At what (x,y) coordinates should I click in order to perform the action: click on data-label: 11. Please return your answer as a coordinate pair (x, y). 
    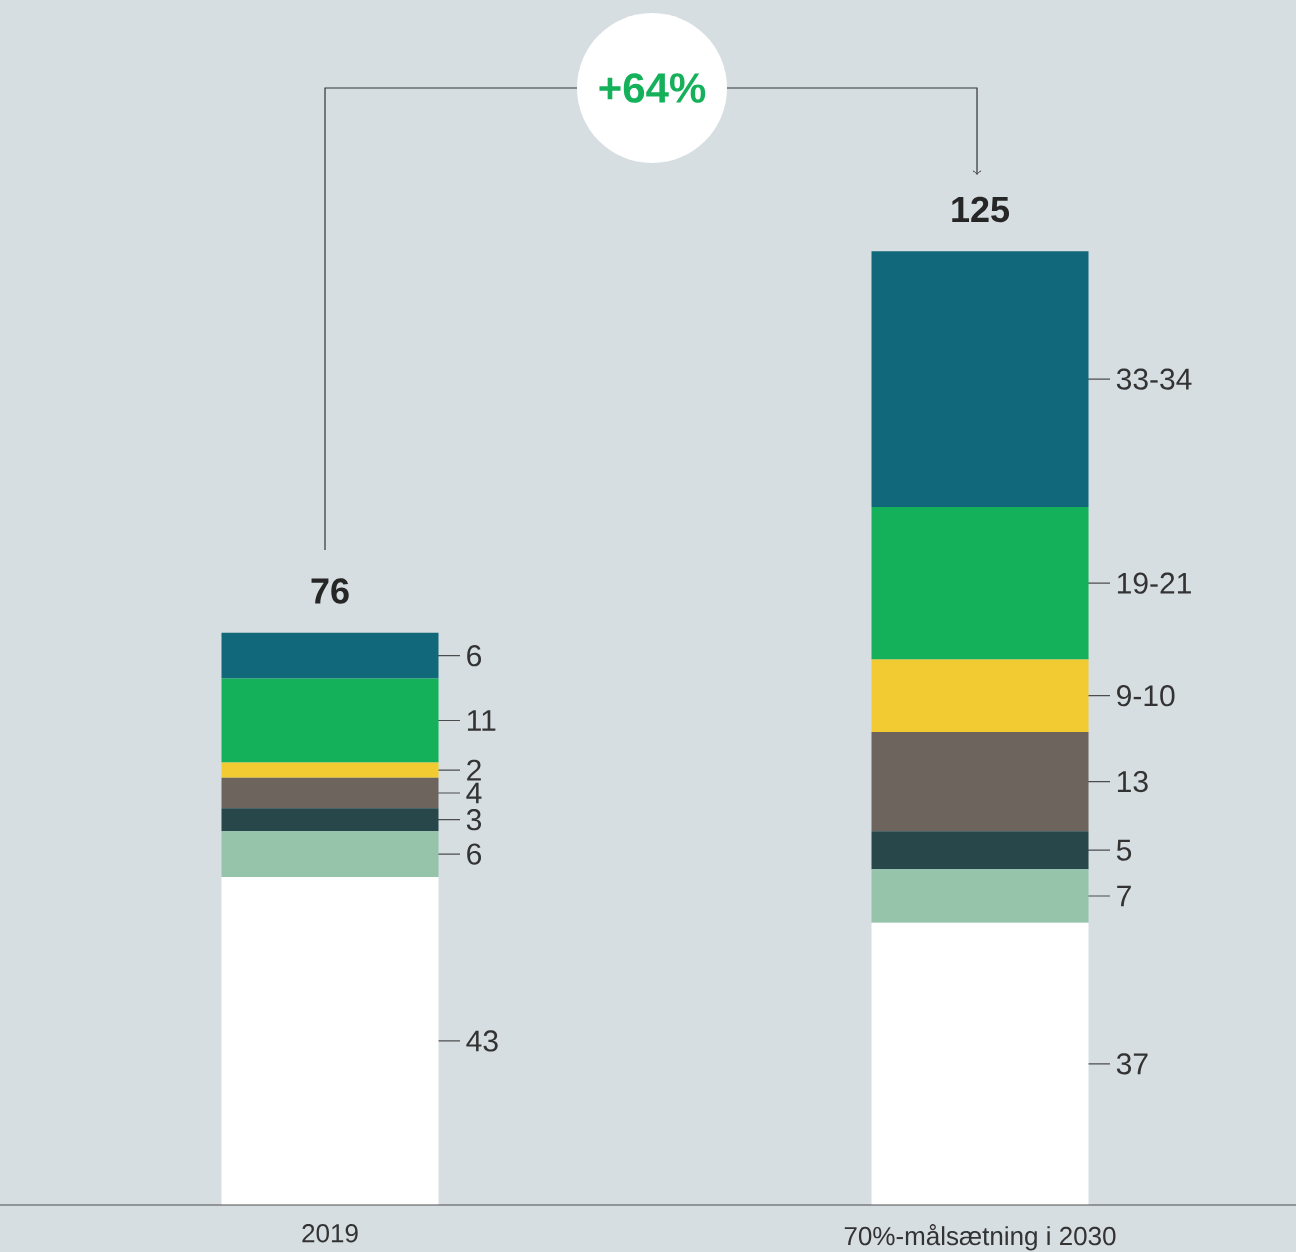
    Looking at the image, I should click on (481, 720).